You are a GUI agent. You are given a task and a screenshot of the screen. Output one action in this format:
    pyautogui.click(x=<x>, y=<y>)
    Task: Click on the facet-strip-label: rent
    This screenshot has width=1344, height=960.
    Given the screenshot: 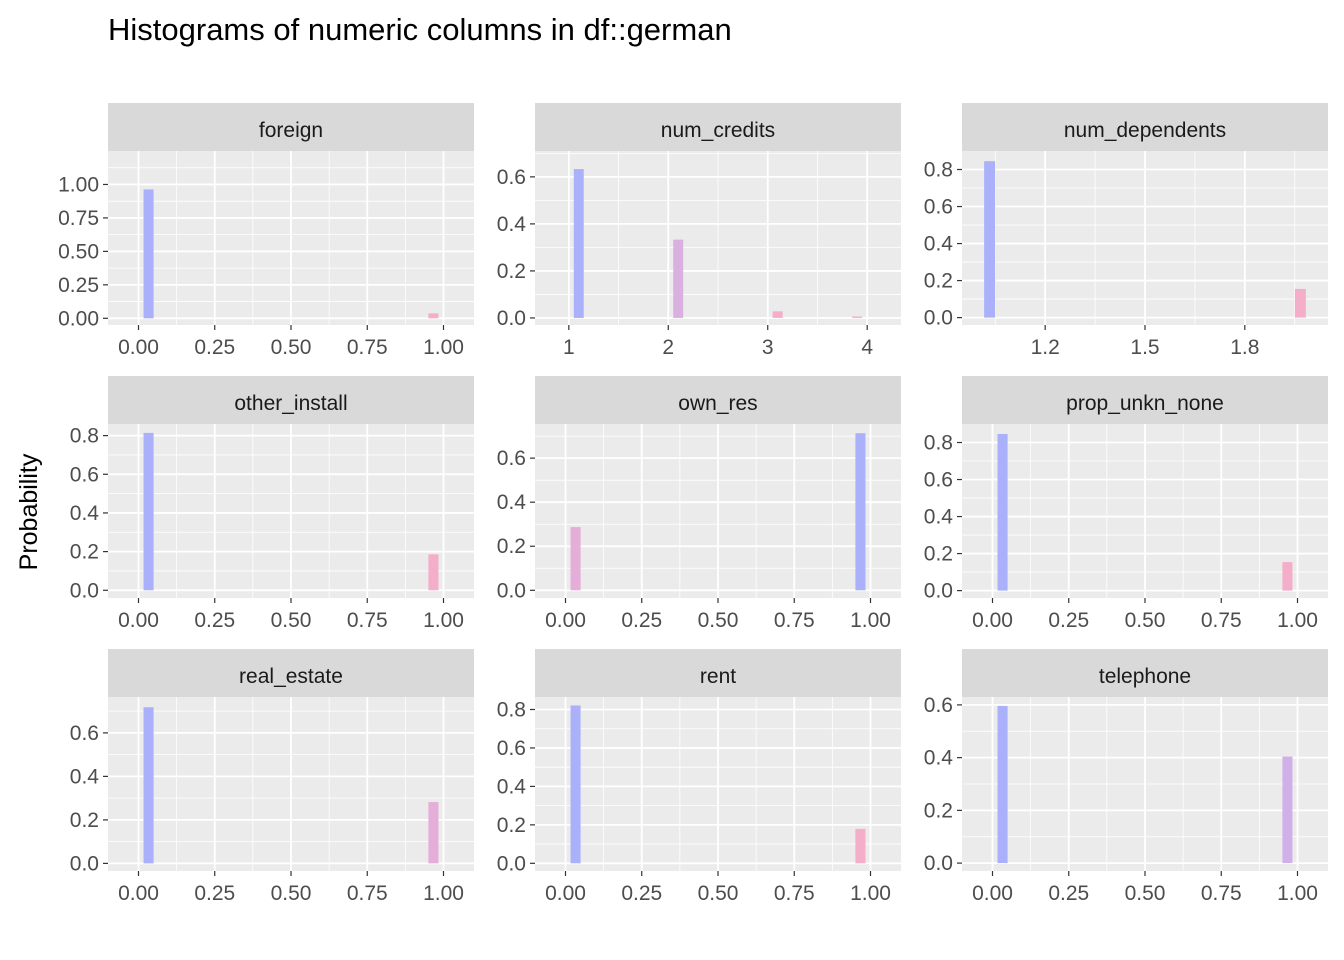 What is the action you would take?
    pyautogui.click(x=718, y=676)
    